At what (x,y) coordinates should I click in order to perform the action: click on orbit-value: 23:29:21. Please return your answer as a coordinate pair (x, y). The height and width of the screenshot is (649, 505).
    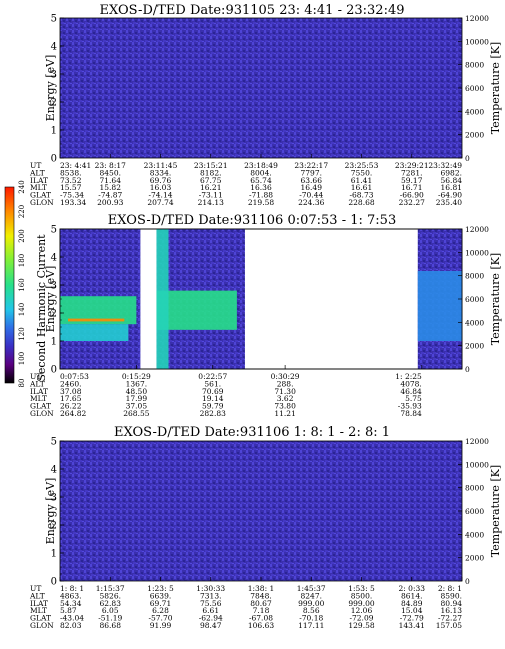
    Looking at the image, I should click on (412, 165).